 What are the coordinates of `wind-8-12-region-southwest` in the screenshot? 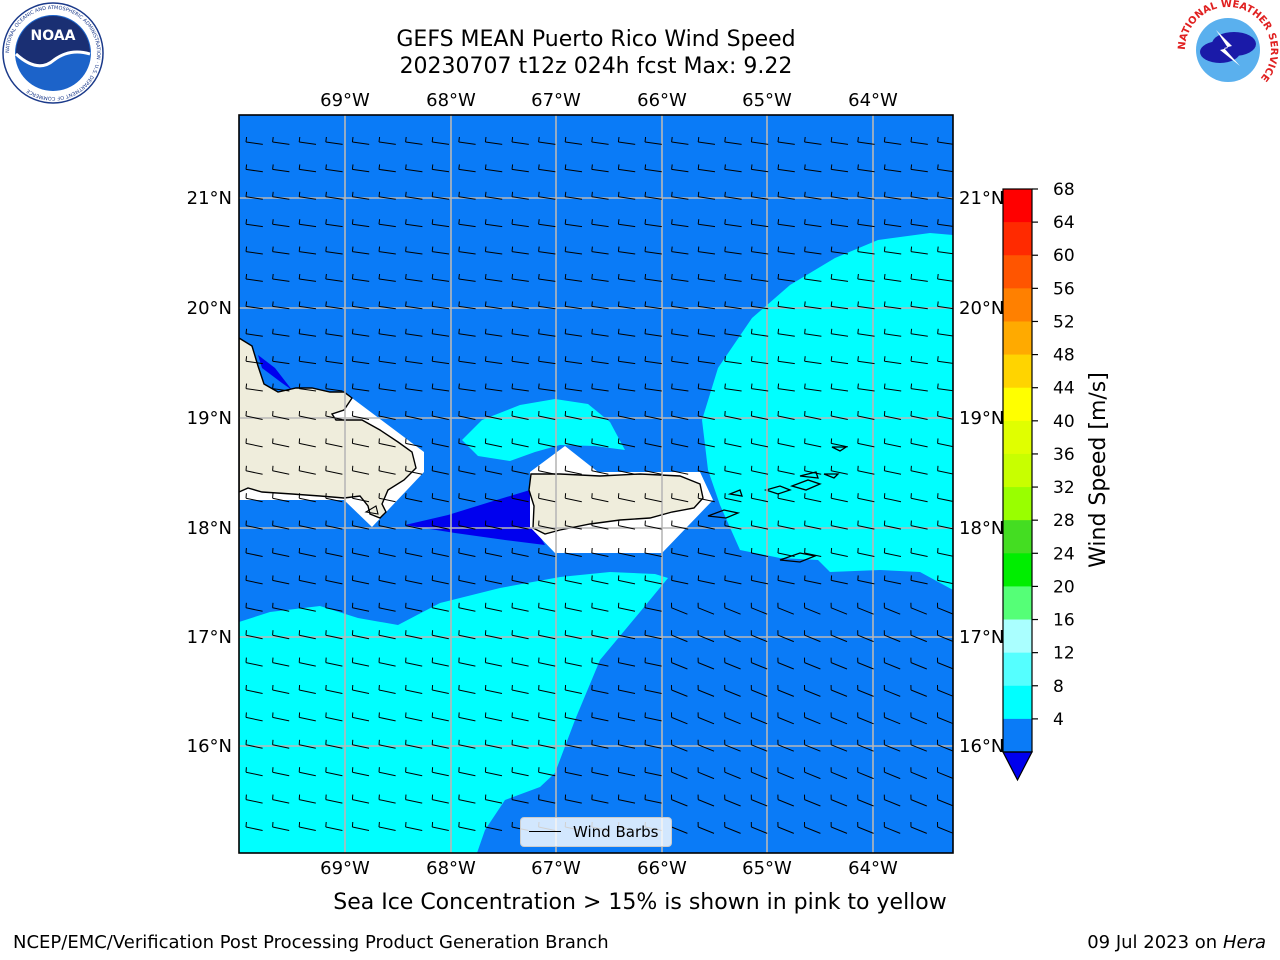 It's located at (453, 712).